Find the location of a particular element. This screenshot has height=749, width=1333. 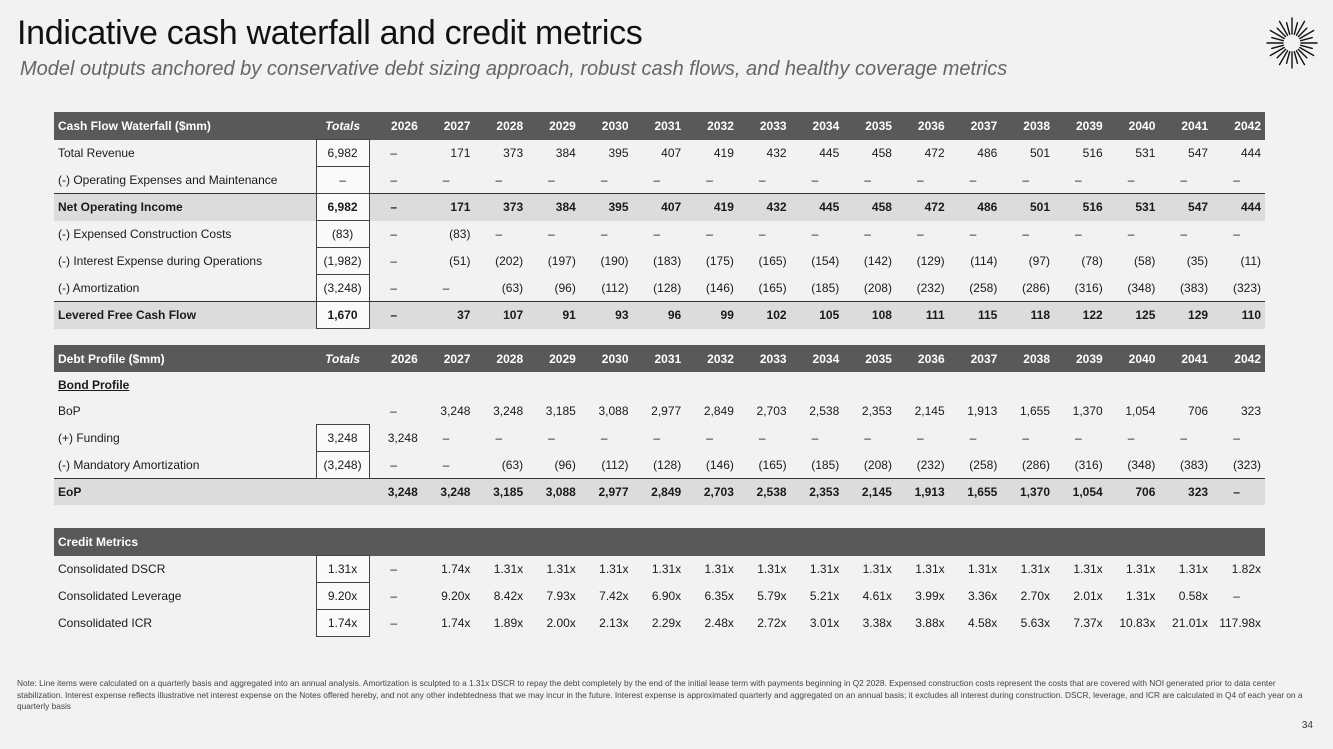

row-value: (146) is located at coordinates (719, 464).